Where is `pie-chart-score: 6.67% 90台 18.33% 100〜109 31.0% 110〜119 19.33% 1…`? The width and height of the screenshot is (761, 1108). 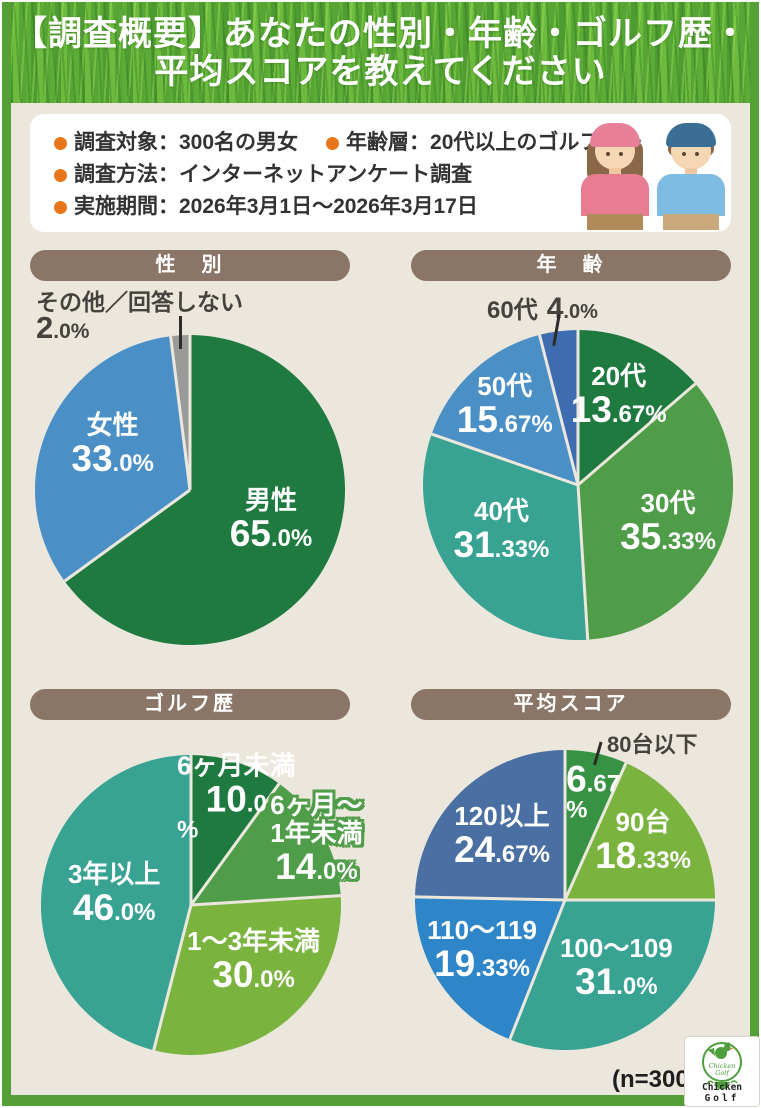 pie-chart-score: 6.67% 90台 18.33% 100〜109 31.0% 110〜119 19.33% 1… is located at coordinates (565, 900).